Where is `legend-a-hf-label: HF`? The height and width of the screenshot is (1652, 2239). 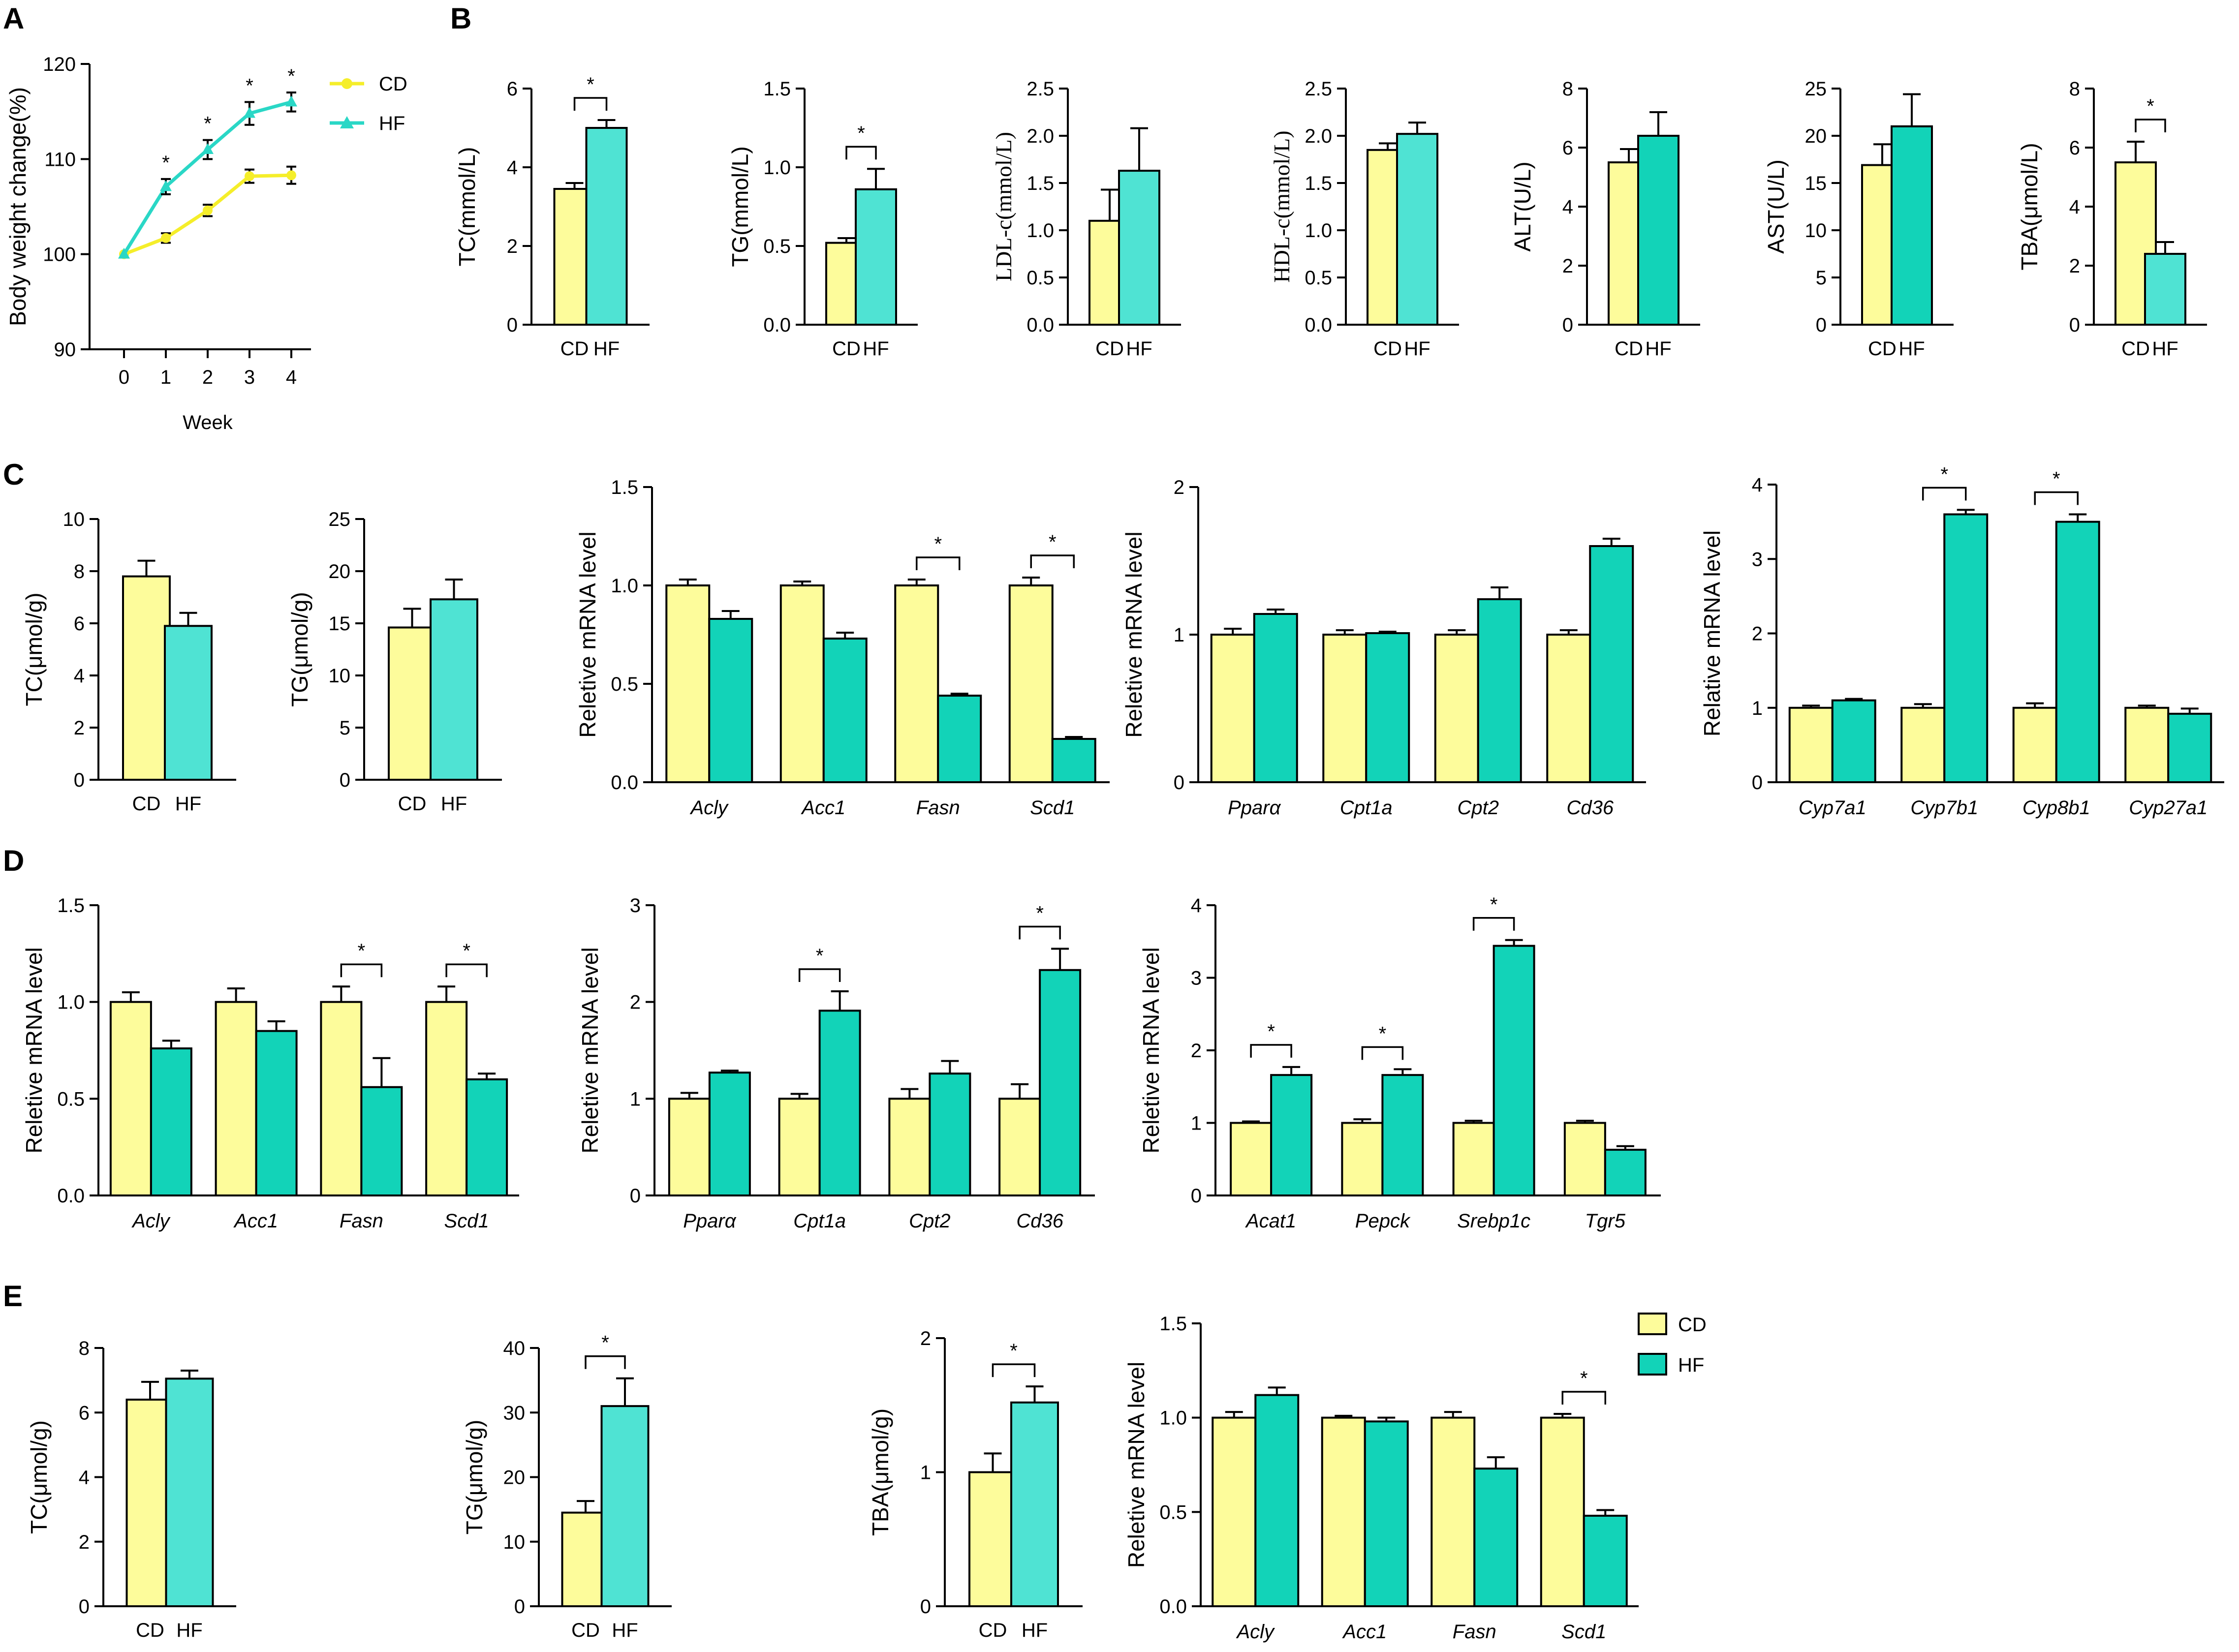
legend-a-hf-label: HF is located at coordinates (392, 123).